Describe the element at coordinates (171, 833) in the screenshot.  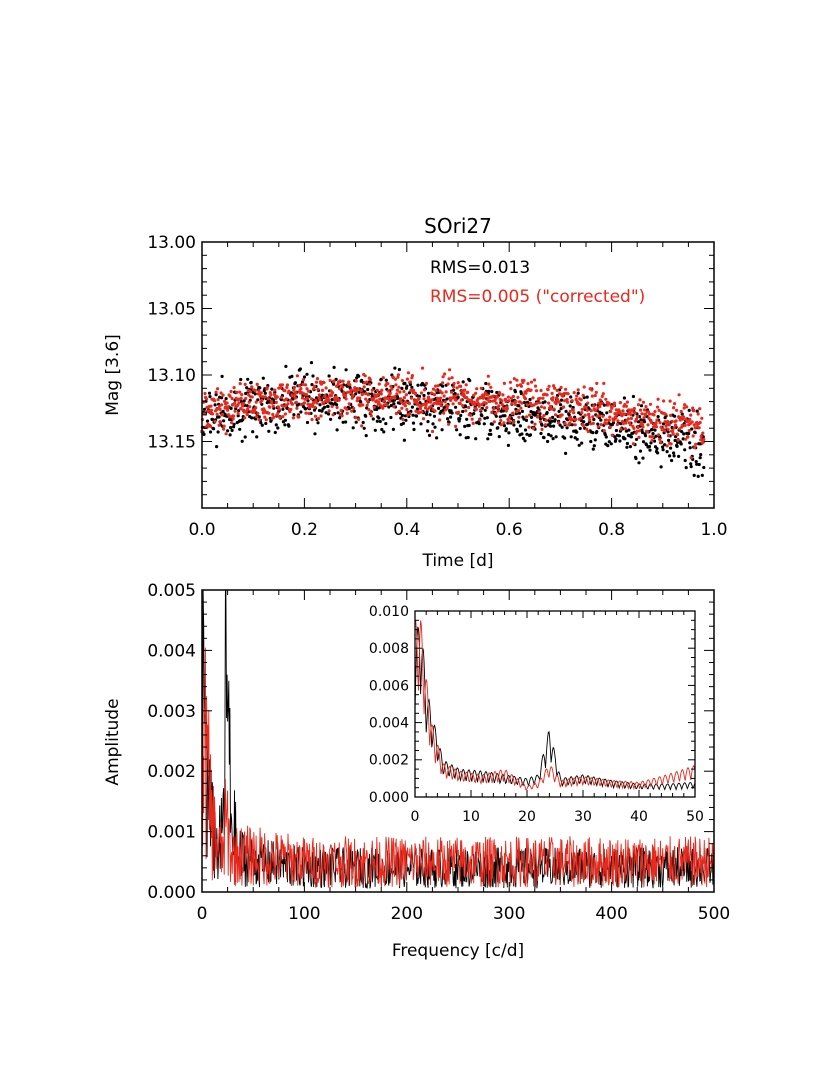
I see `y-tick-label: 0.001` at that location.